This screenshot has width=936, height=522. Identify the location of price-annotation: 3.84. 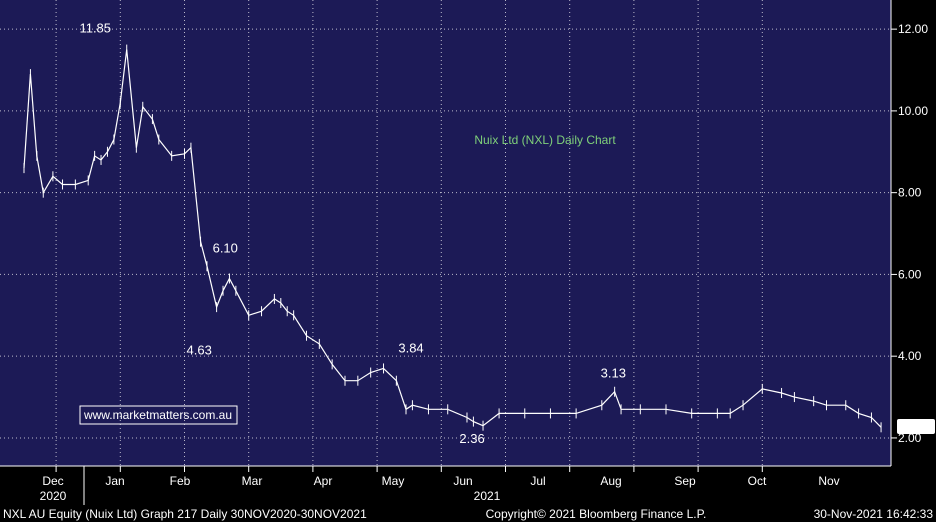
(410, 348).